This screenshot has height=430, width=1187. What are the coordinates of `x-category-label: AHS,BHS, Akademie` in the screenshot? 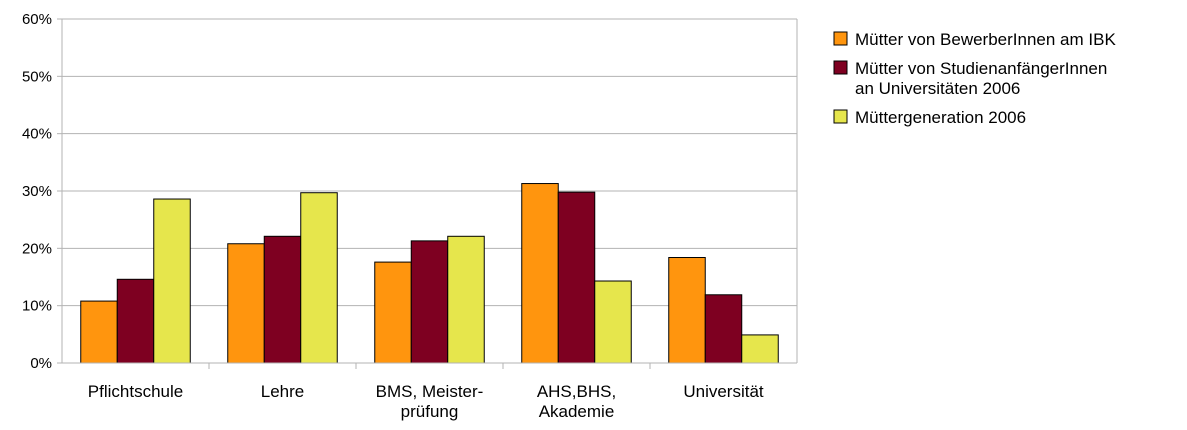 It's located at (576, 401).